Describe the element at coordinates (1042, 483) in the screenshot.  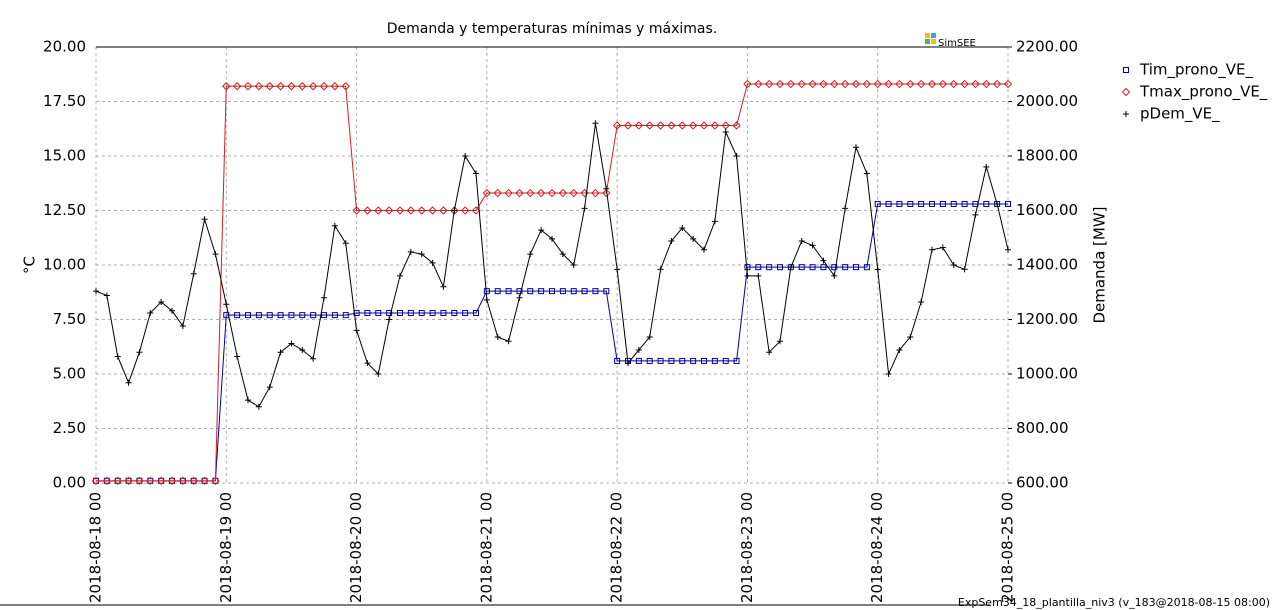
I see `y2-tick-label: 600.00` at that location.